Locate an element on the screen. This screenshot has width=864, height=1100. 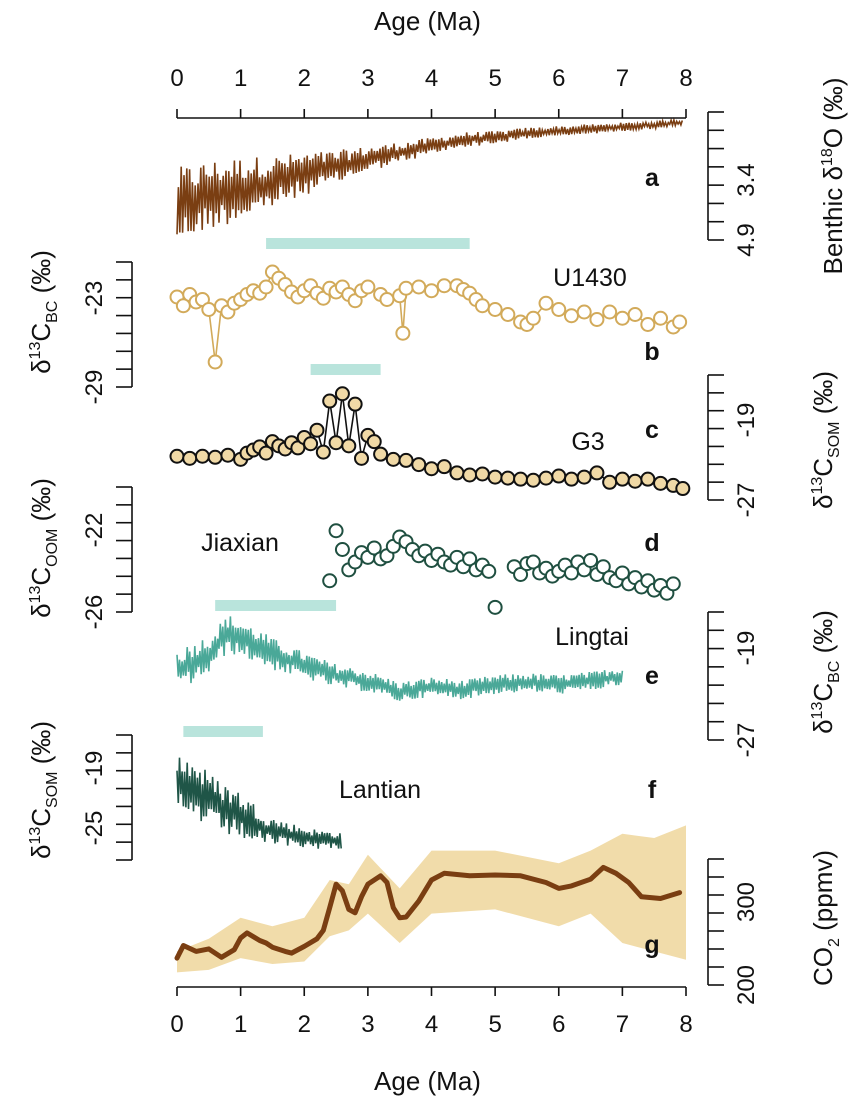
bottom-x-tick-label: 4 is located at coordinates (431, 1024).